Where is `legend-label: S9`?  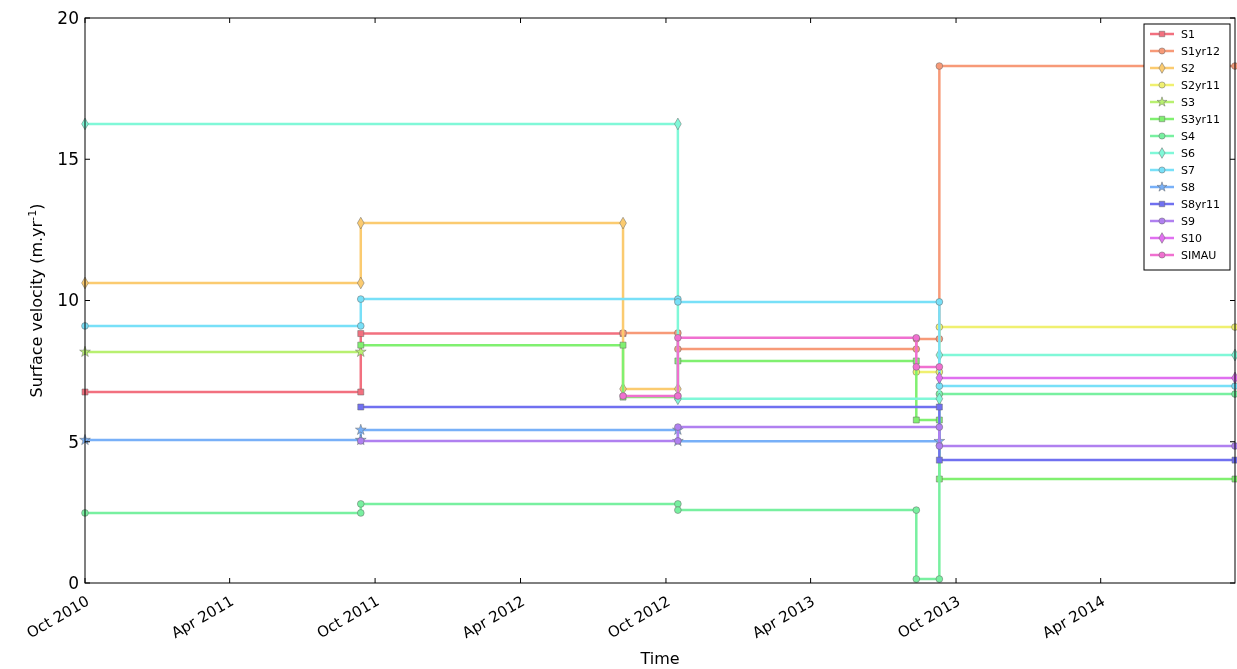 legend-label: S9 is located at coordinates (1188, 221).